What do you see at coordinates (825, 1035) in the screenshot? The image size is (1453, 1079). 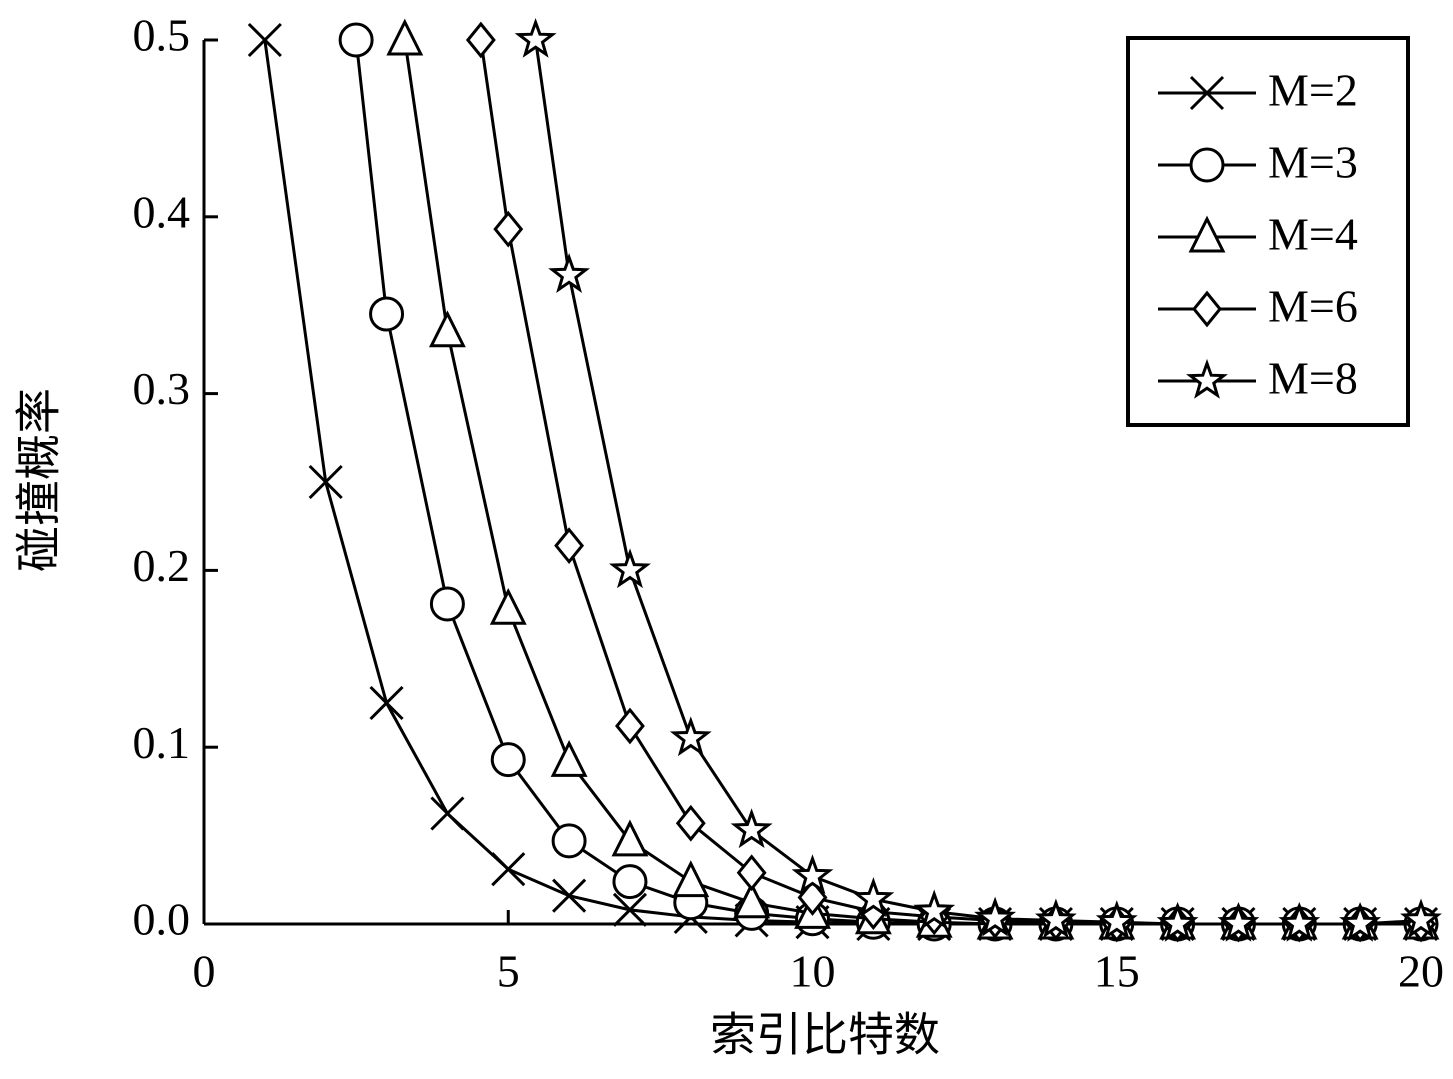 I see `x-axis-label: 索引比特数` at bounding box center [825, 1035].